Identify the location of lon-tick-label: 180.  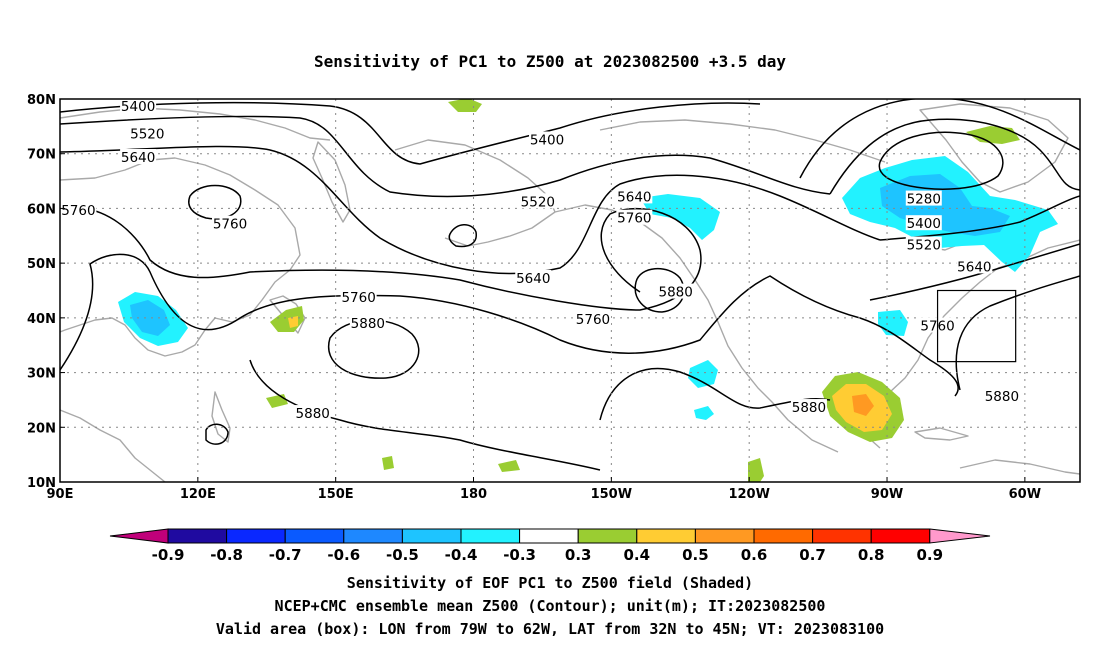
(473, 494).